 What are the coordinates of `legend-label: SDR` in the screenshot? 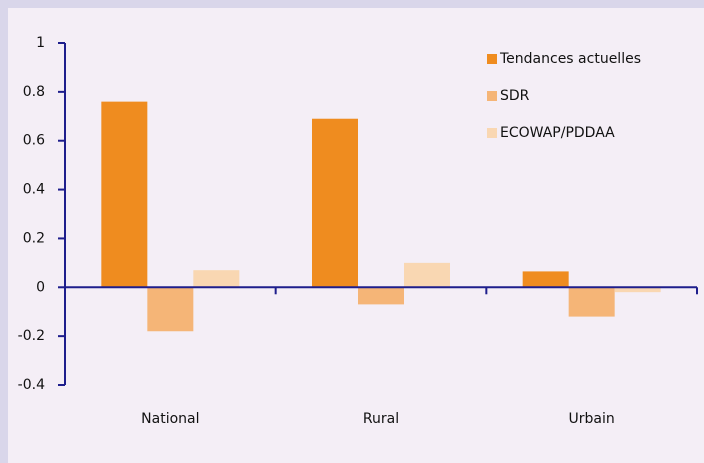 It's located at (515, 96).